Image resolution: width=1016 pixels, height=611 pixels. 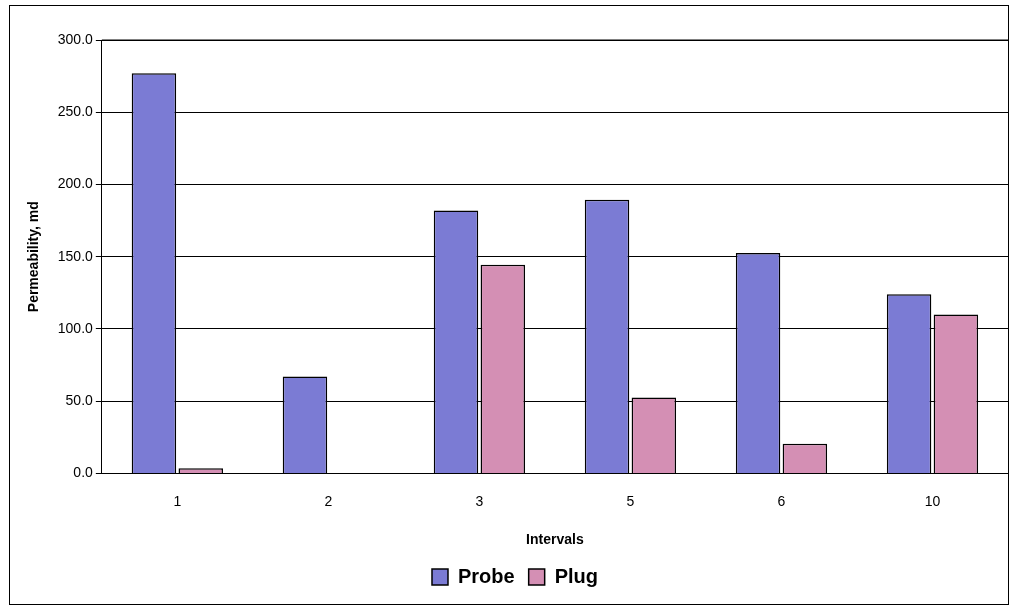 What do you see at coordinates (75, 38) in the screenshot?
I see `y-tick-label: 300.0` at bounding box center [75, 38].